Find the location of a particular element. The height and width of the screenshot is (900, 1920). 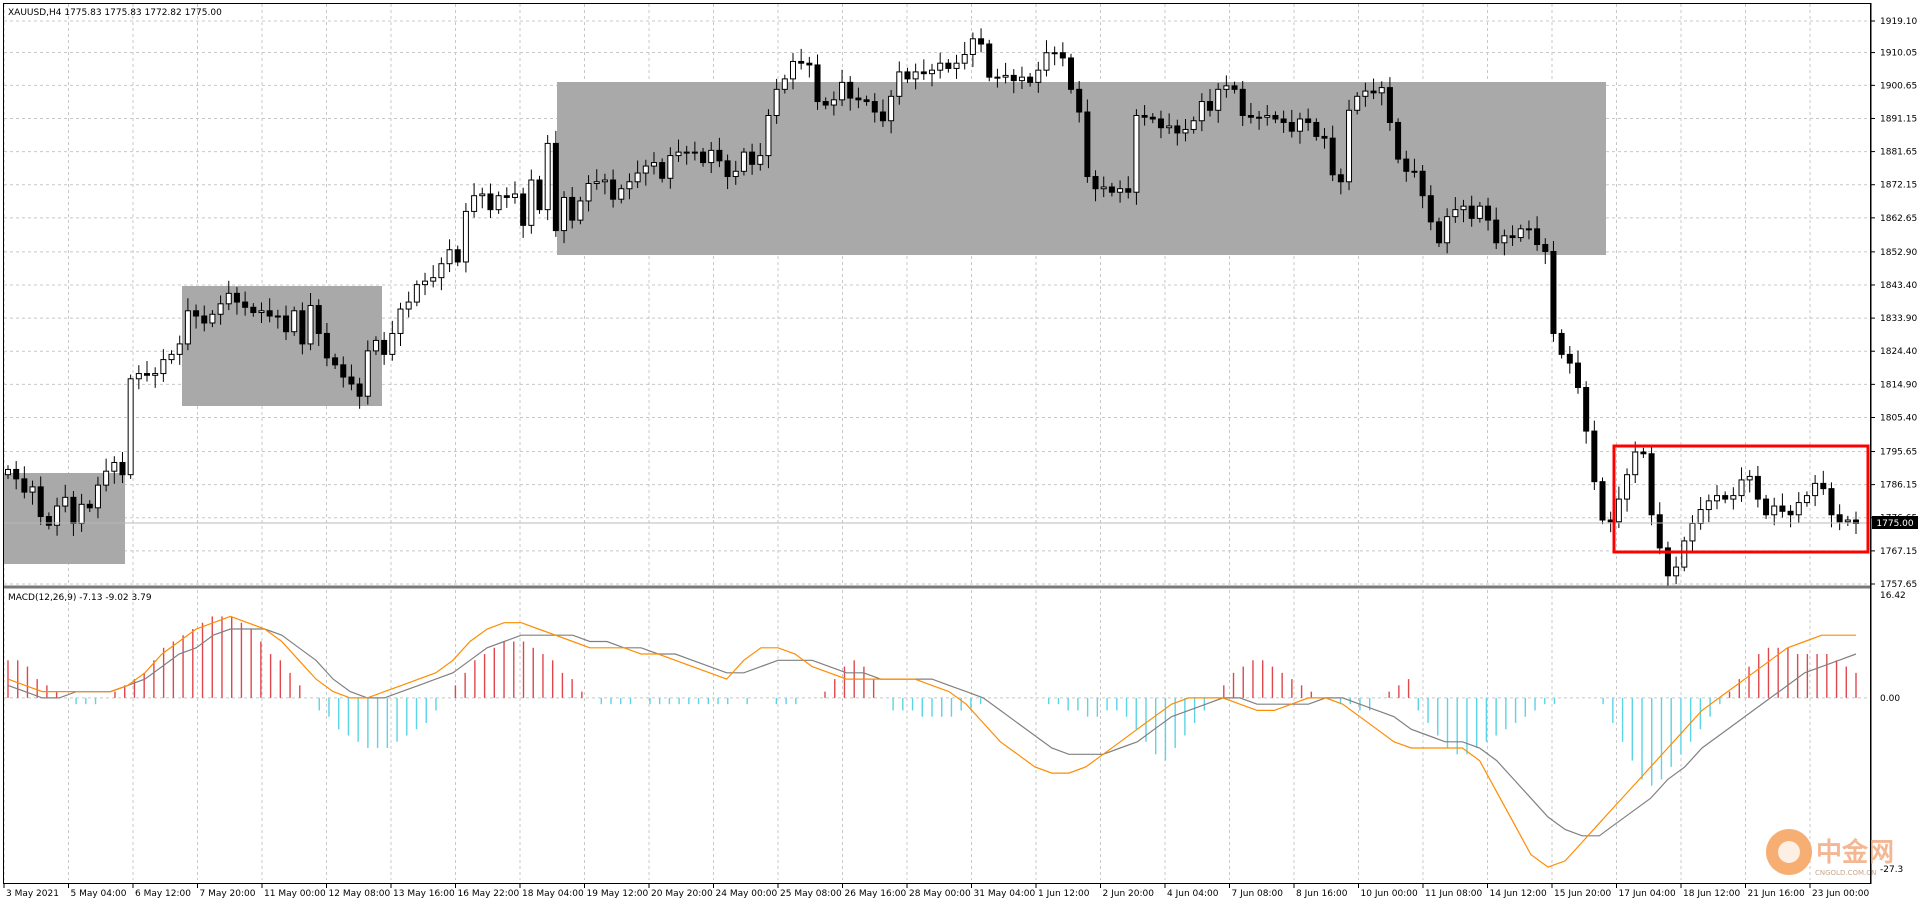

price-axis-label: 1824.40 is located at coordinates (1898, 352).